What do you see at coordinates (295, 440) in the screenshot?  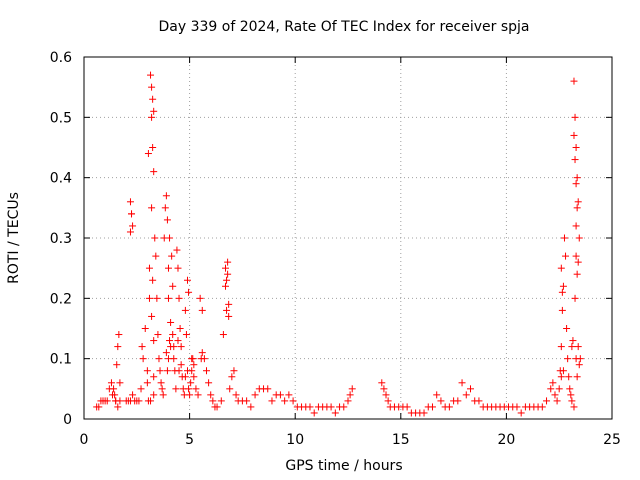 I see `x-tick-label: 10` at bounding box center [295, 440].